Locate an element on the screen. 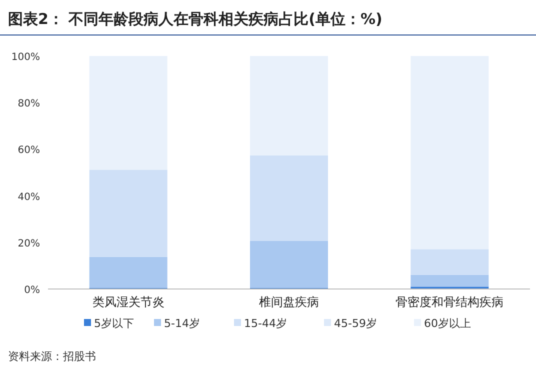 The height and width of the screenshot is (377, 536). y-tick-label: 0% is located at coordinates (32, 290).